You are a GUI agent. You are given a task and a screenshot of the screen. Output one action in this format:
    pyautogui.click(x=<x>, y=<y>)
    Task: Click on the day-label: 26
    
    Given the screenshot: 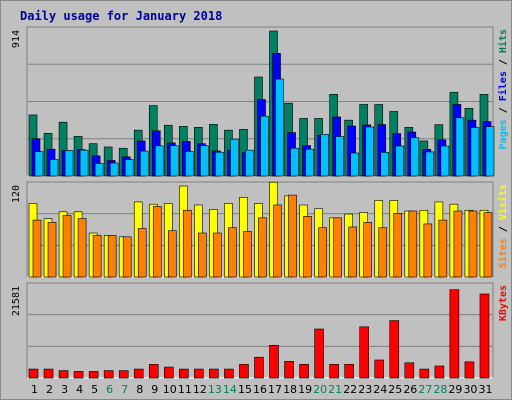 What is the action you would take?
    pyautogui.click(x=410, y=389)
    